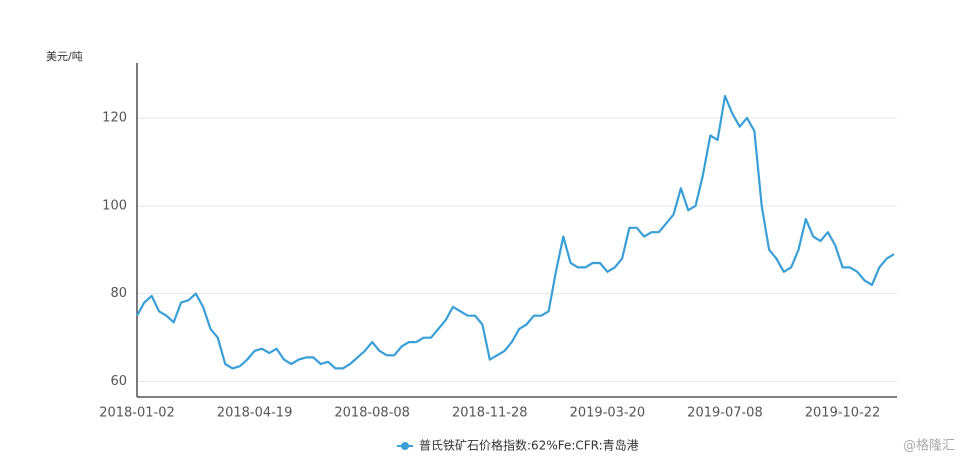  I want to click on x-tick-label: 2018-04-19, so click(255, 413).